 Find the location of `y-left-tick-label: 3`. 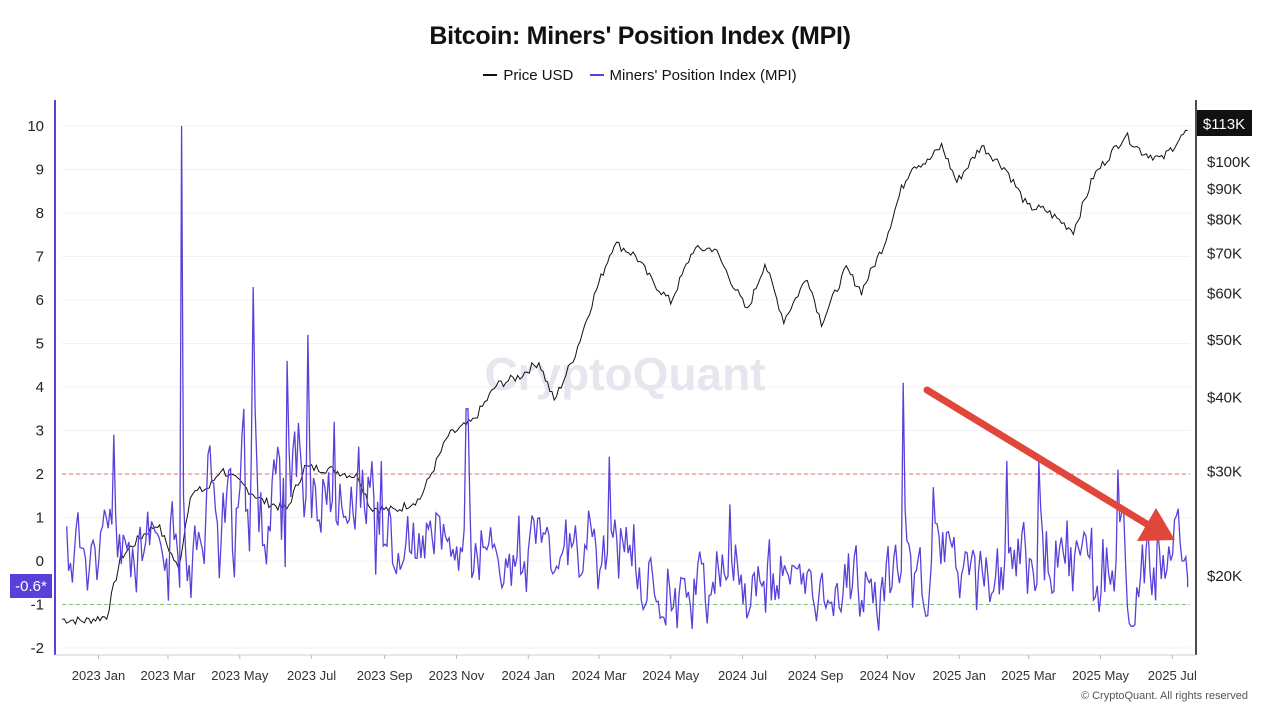

y-left-tick-label: 3 is located at coordinates (40, 431).